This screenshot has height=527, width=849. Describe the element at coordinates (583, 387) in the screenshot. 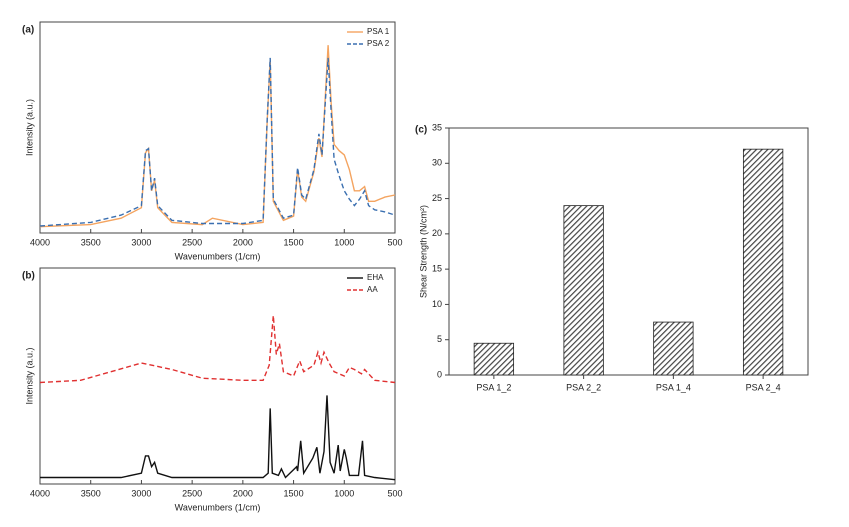

I see `x-tick-label: PSA 2_2` at that location.